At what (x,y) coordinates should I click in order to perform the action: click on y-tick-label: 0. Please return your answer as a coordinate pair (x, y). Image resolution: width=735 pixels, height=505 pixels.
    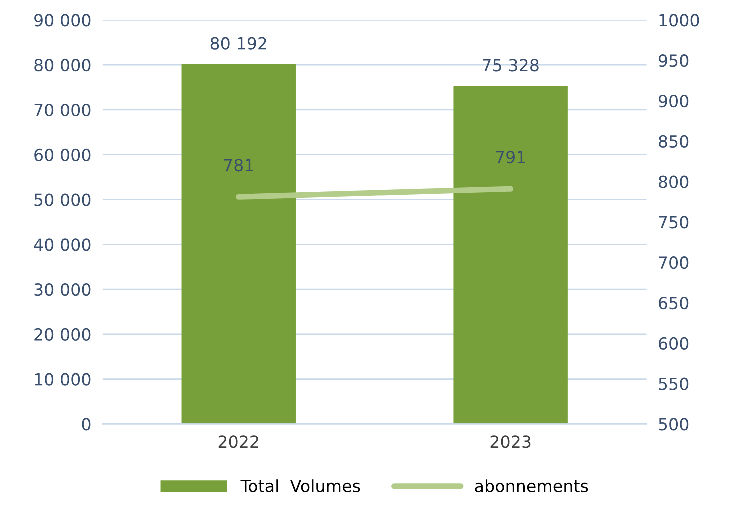
    Looking at the image, I should click on (86, 424).